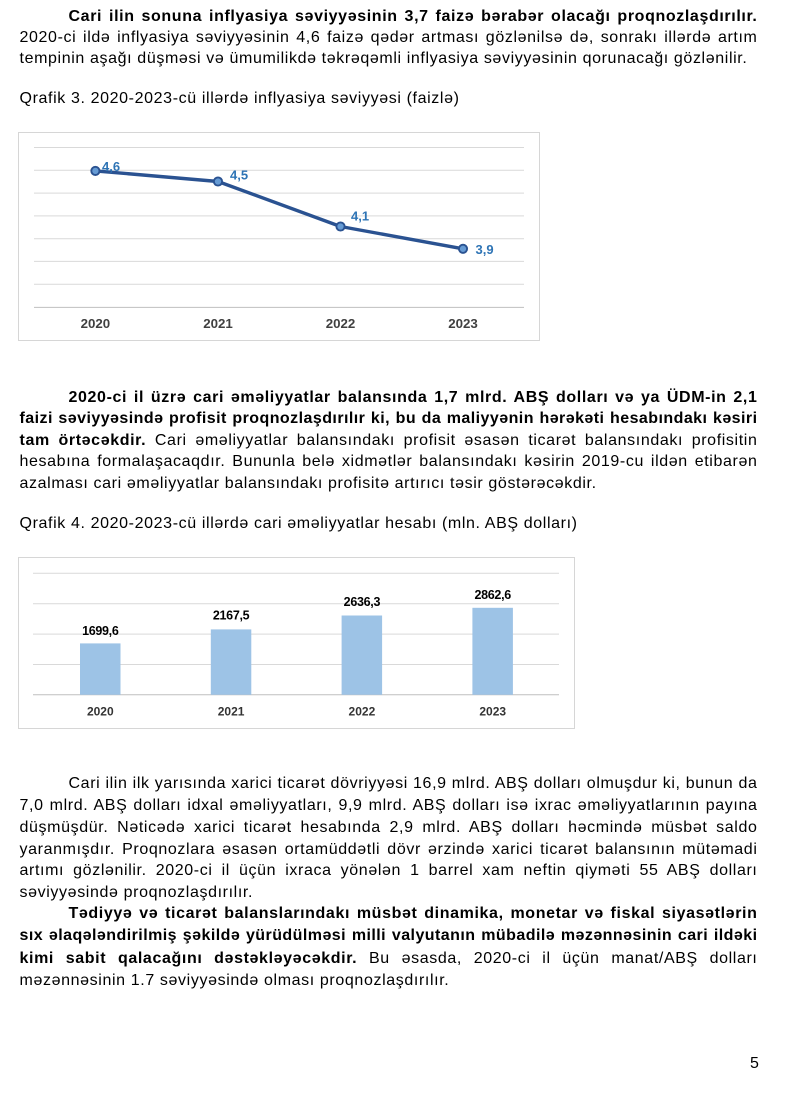 This screenshot has height=1097, width=800. Describe the element at coordinates (360, 216) in the screenshot. I see `svg-text: 4,1` at that location.